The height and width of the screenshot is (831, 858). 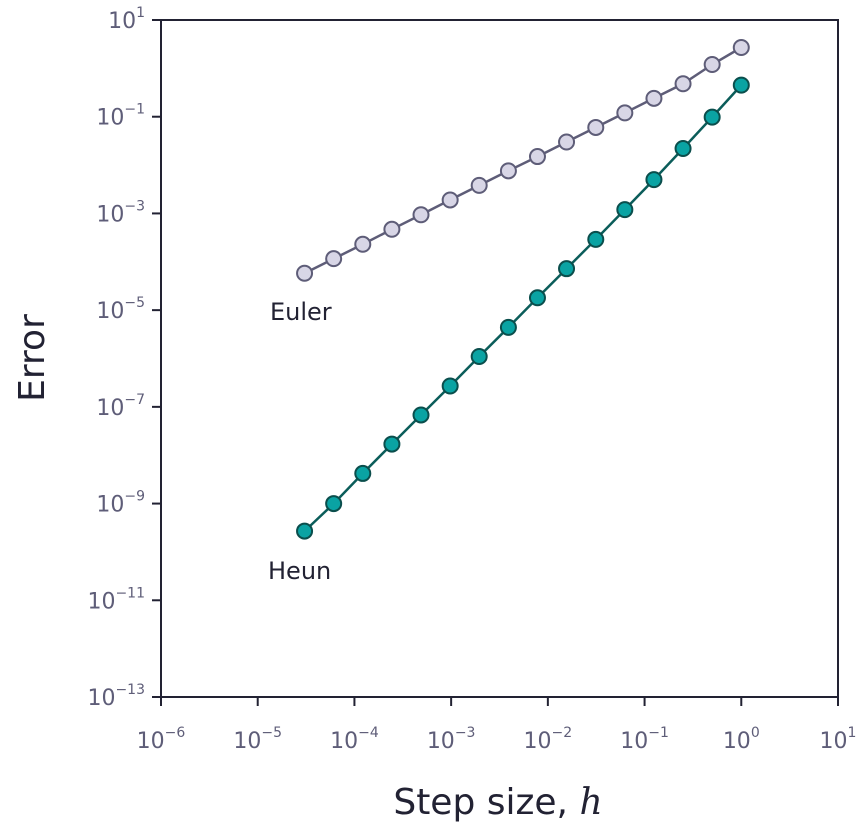 I want to click on y-tick-label: 10⁻¹³, so click(x=116, y=696).